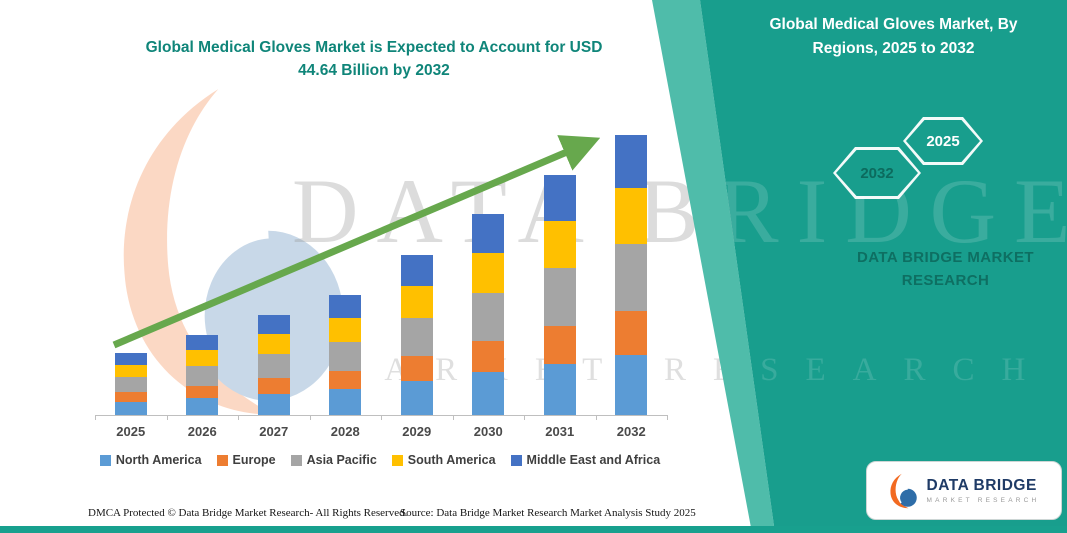 This screenshot has height=533, width=1067. I want to click on legend-item-south-america: South America, so click(443, 460).